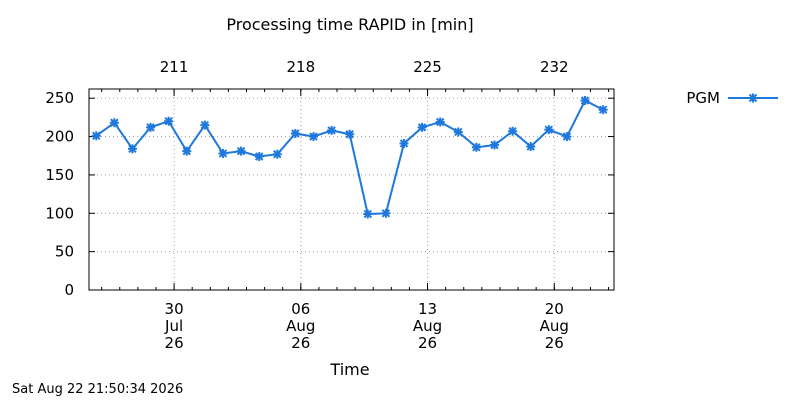 Image resolution: width=800 pixels, height=400 pixels. I want to click on x-tick-label: Jul, so click(173, 326).